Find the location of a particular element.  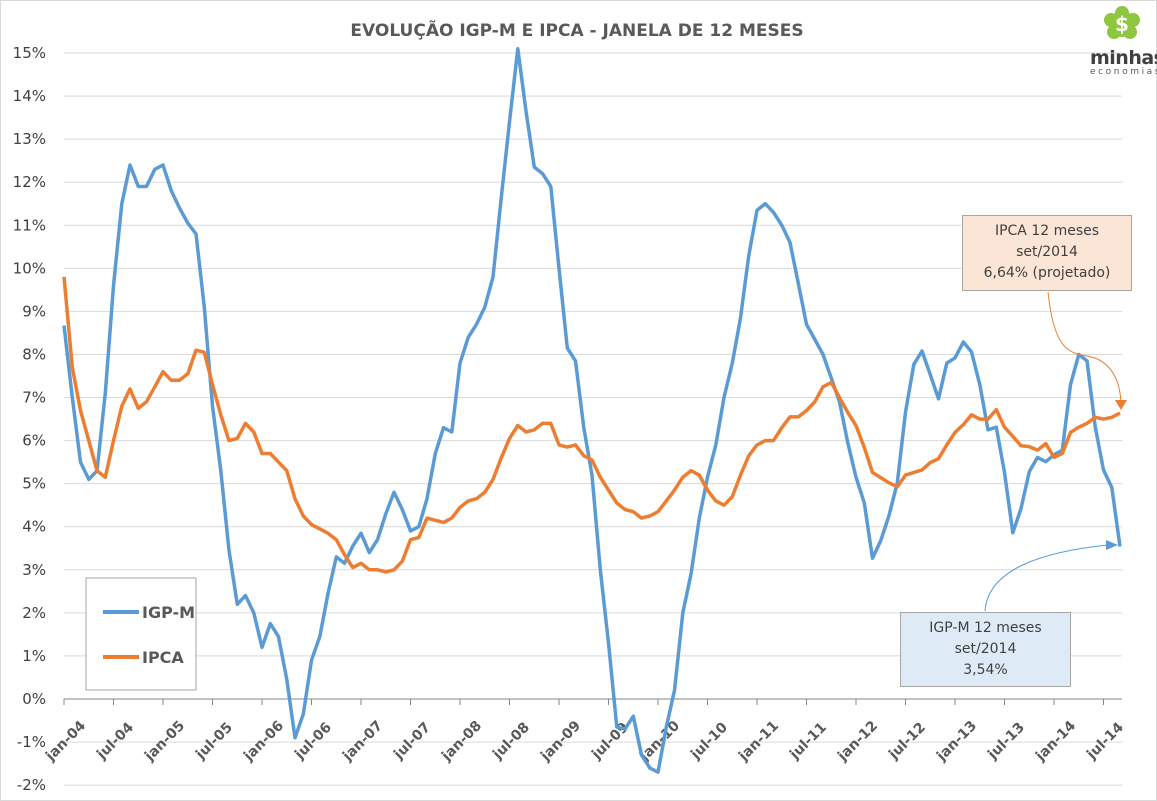

money-cloud-icon: $ is located at coordinates (1122, 22).